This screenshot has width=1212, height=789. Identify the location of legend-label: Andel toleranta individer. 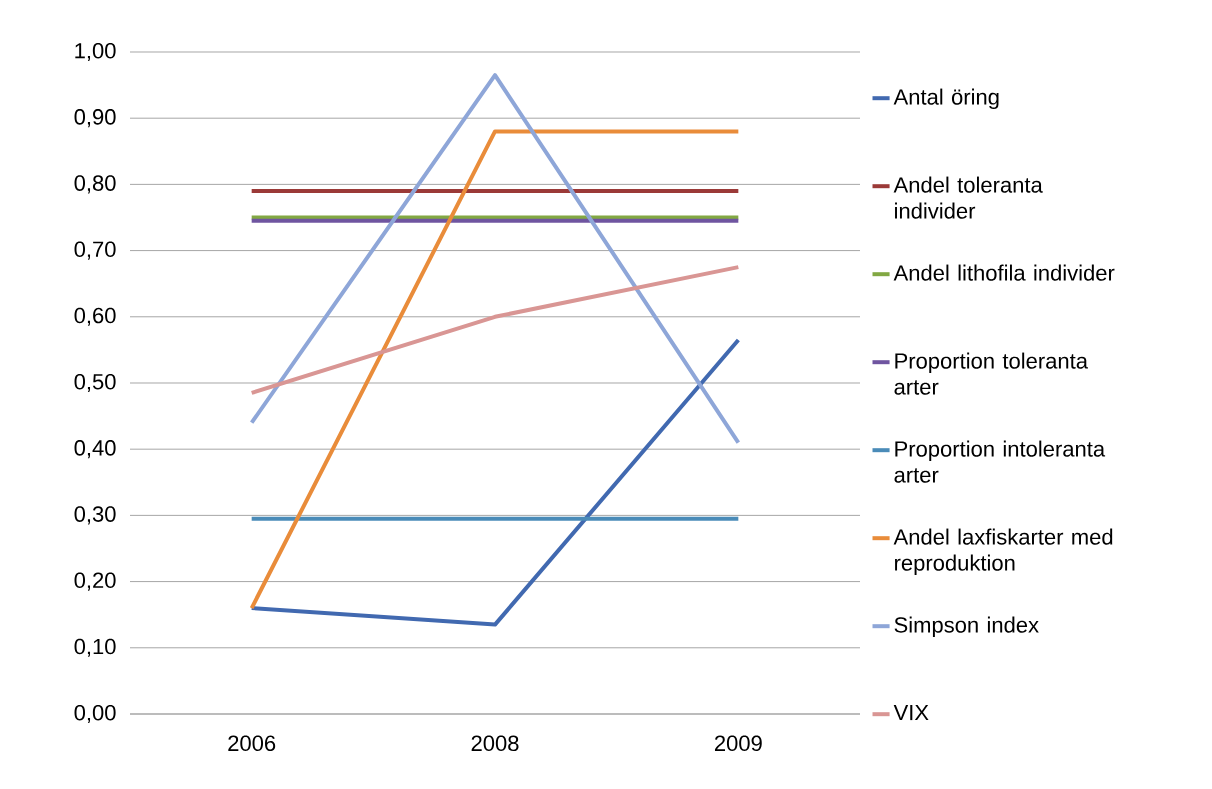
(968, 197).